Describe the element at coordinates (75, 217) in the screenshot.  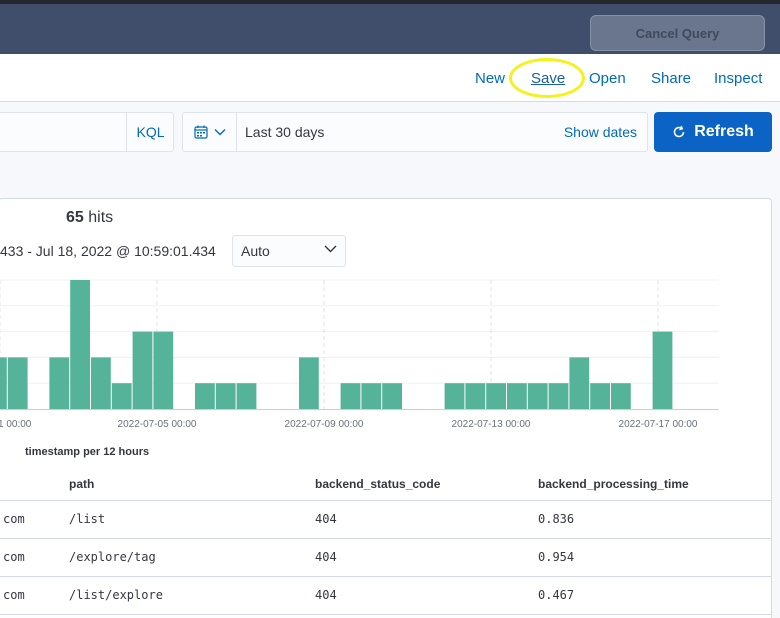
I see `hits-count: 65` at that location.